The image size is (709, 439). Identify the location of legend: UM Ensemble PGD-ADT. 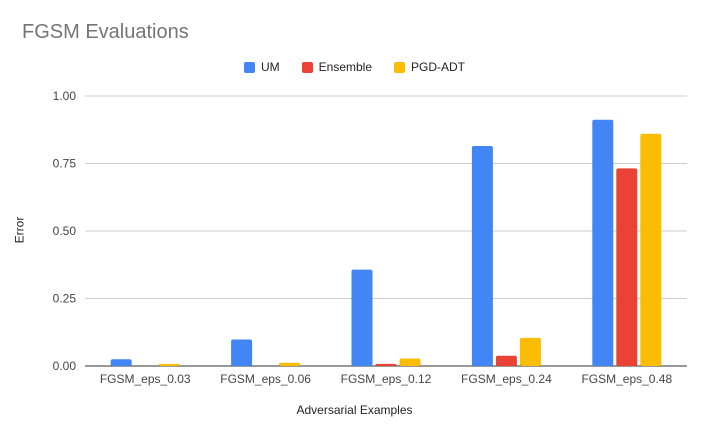
(354, 67).